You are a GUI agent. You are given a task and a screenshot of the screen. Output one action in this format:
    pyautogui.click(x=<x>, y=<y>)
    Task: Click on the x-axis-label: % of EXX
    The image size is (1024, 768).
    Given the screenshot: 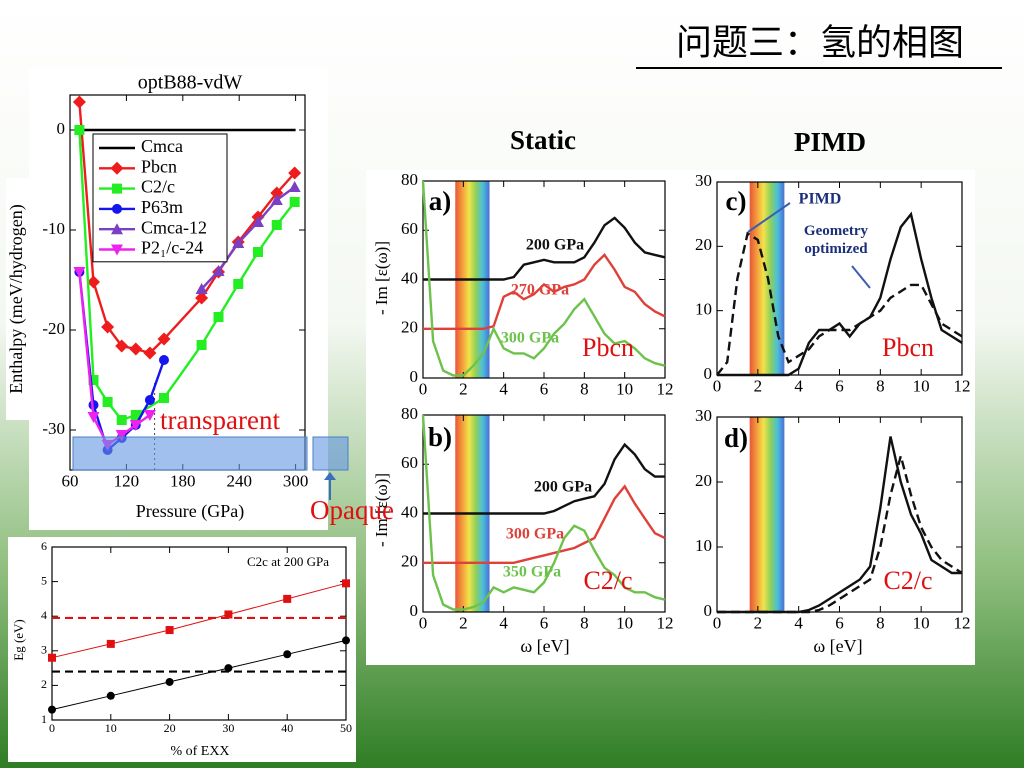 What is the action you would take?
    pyautogui.click(x=199, y=751)
    